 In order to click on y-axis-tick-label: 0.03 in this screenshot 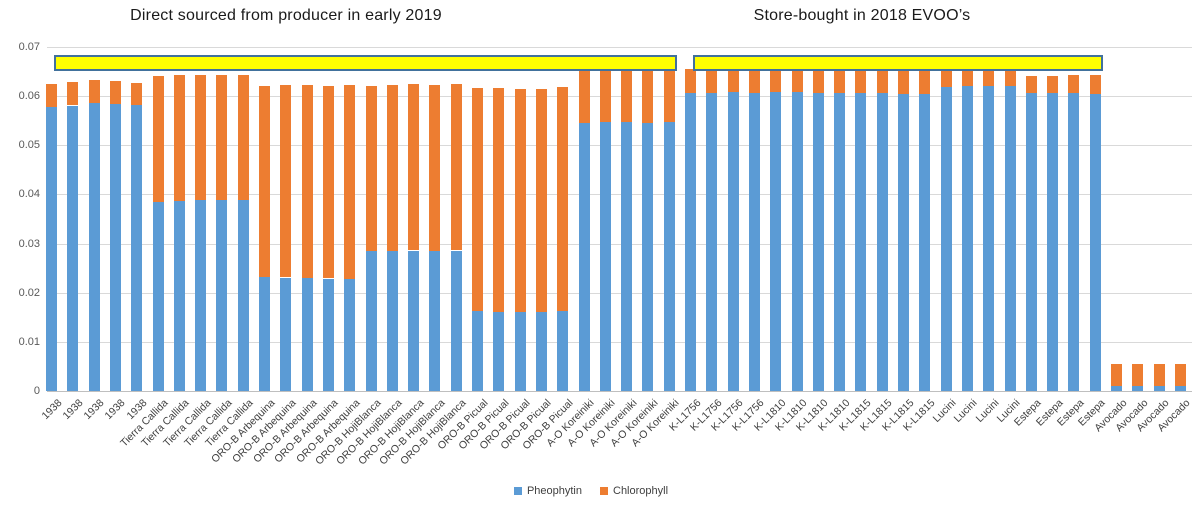, I will do `click(29, 243)`.